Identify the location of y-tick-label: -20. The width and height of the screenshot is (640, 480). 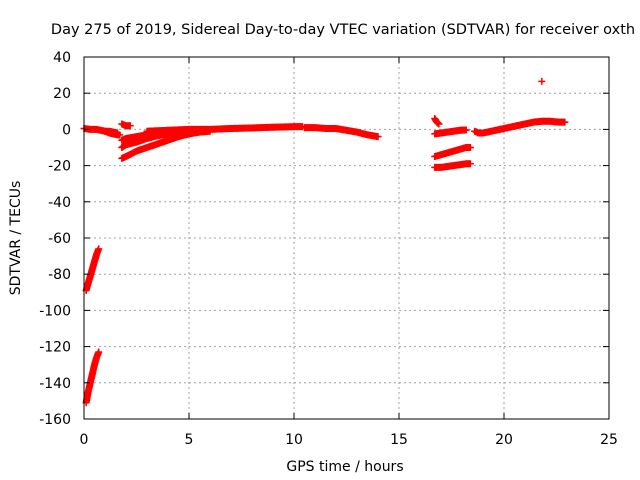
(59, 167).